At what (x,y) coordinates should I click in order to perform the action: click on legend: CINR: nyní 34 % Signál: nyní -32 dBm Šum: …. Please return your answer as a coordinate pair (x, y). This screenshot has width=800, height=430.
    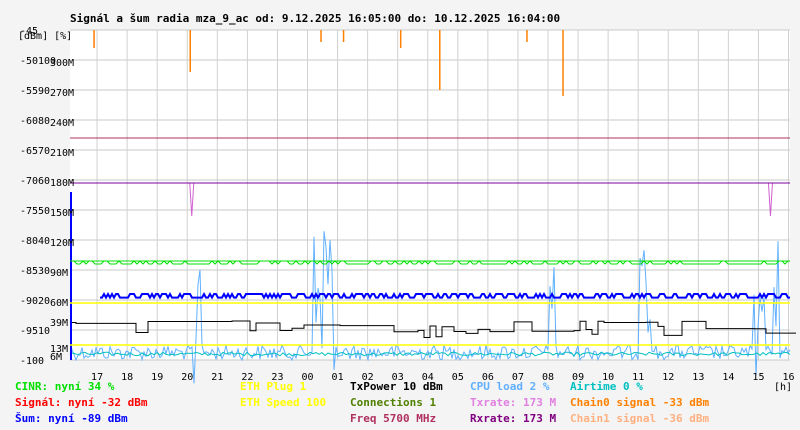
    Looking at the image, I should click on (362, 402).